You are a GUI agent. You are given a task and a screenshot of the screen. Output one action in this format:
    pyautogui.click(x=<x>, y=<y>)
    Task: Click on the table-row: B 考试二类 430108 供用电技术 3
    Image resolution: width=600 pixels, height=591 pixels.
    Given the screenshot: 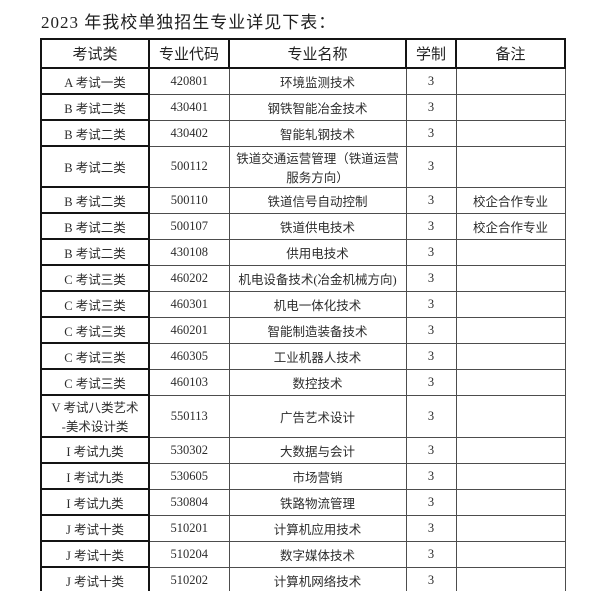 What is the action you would take?
    pyautogui.click(x=303, y=252)
    